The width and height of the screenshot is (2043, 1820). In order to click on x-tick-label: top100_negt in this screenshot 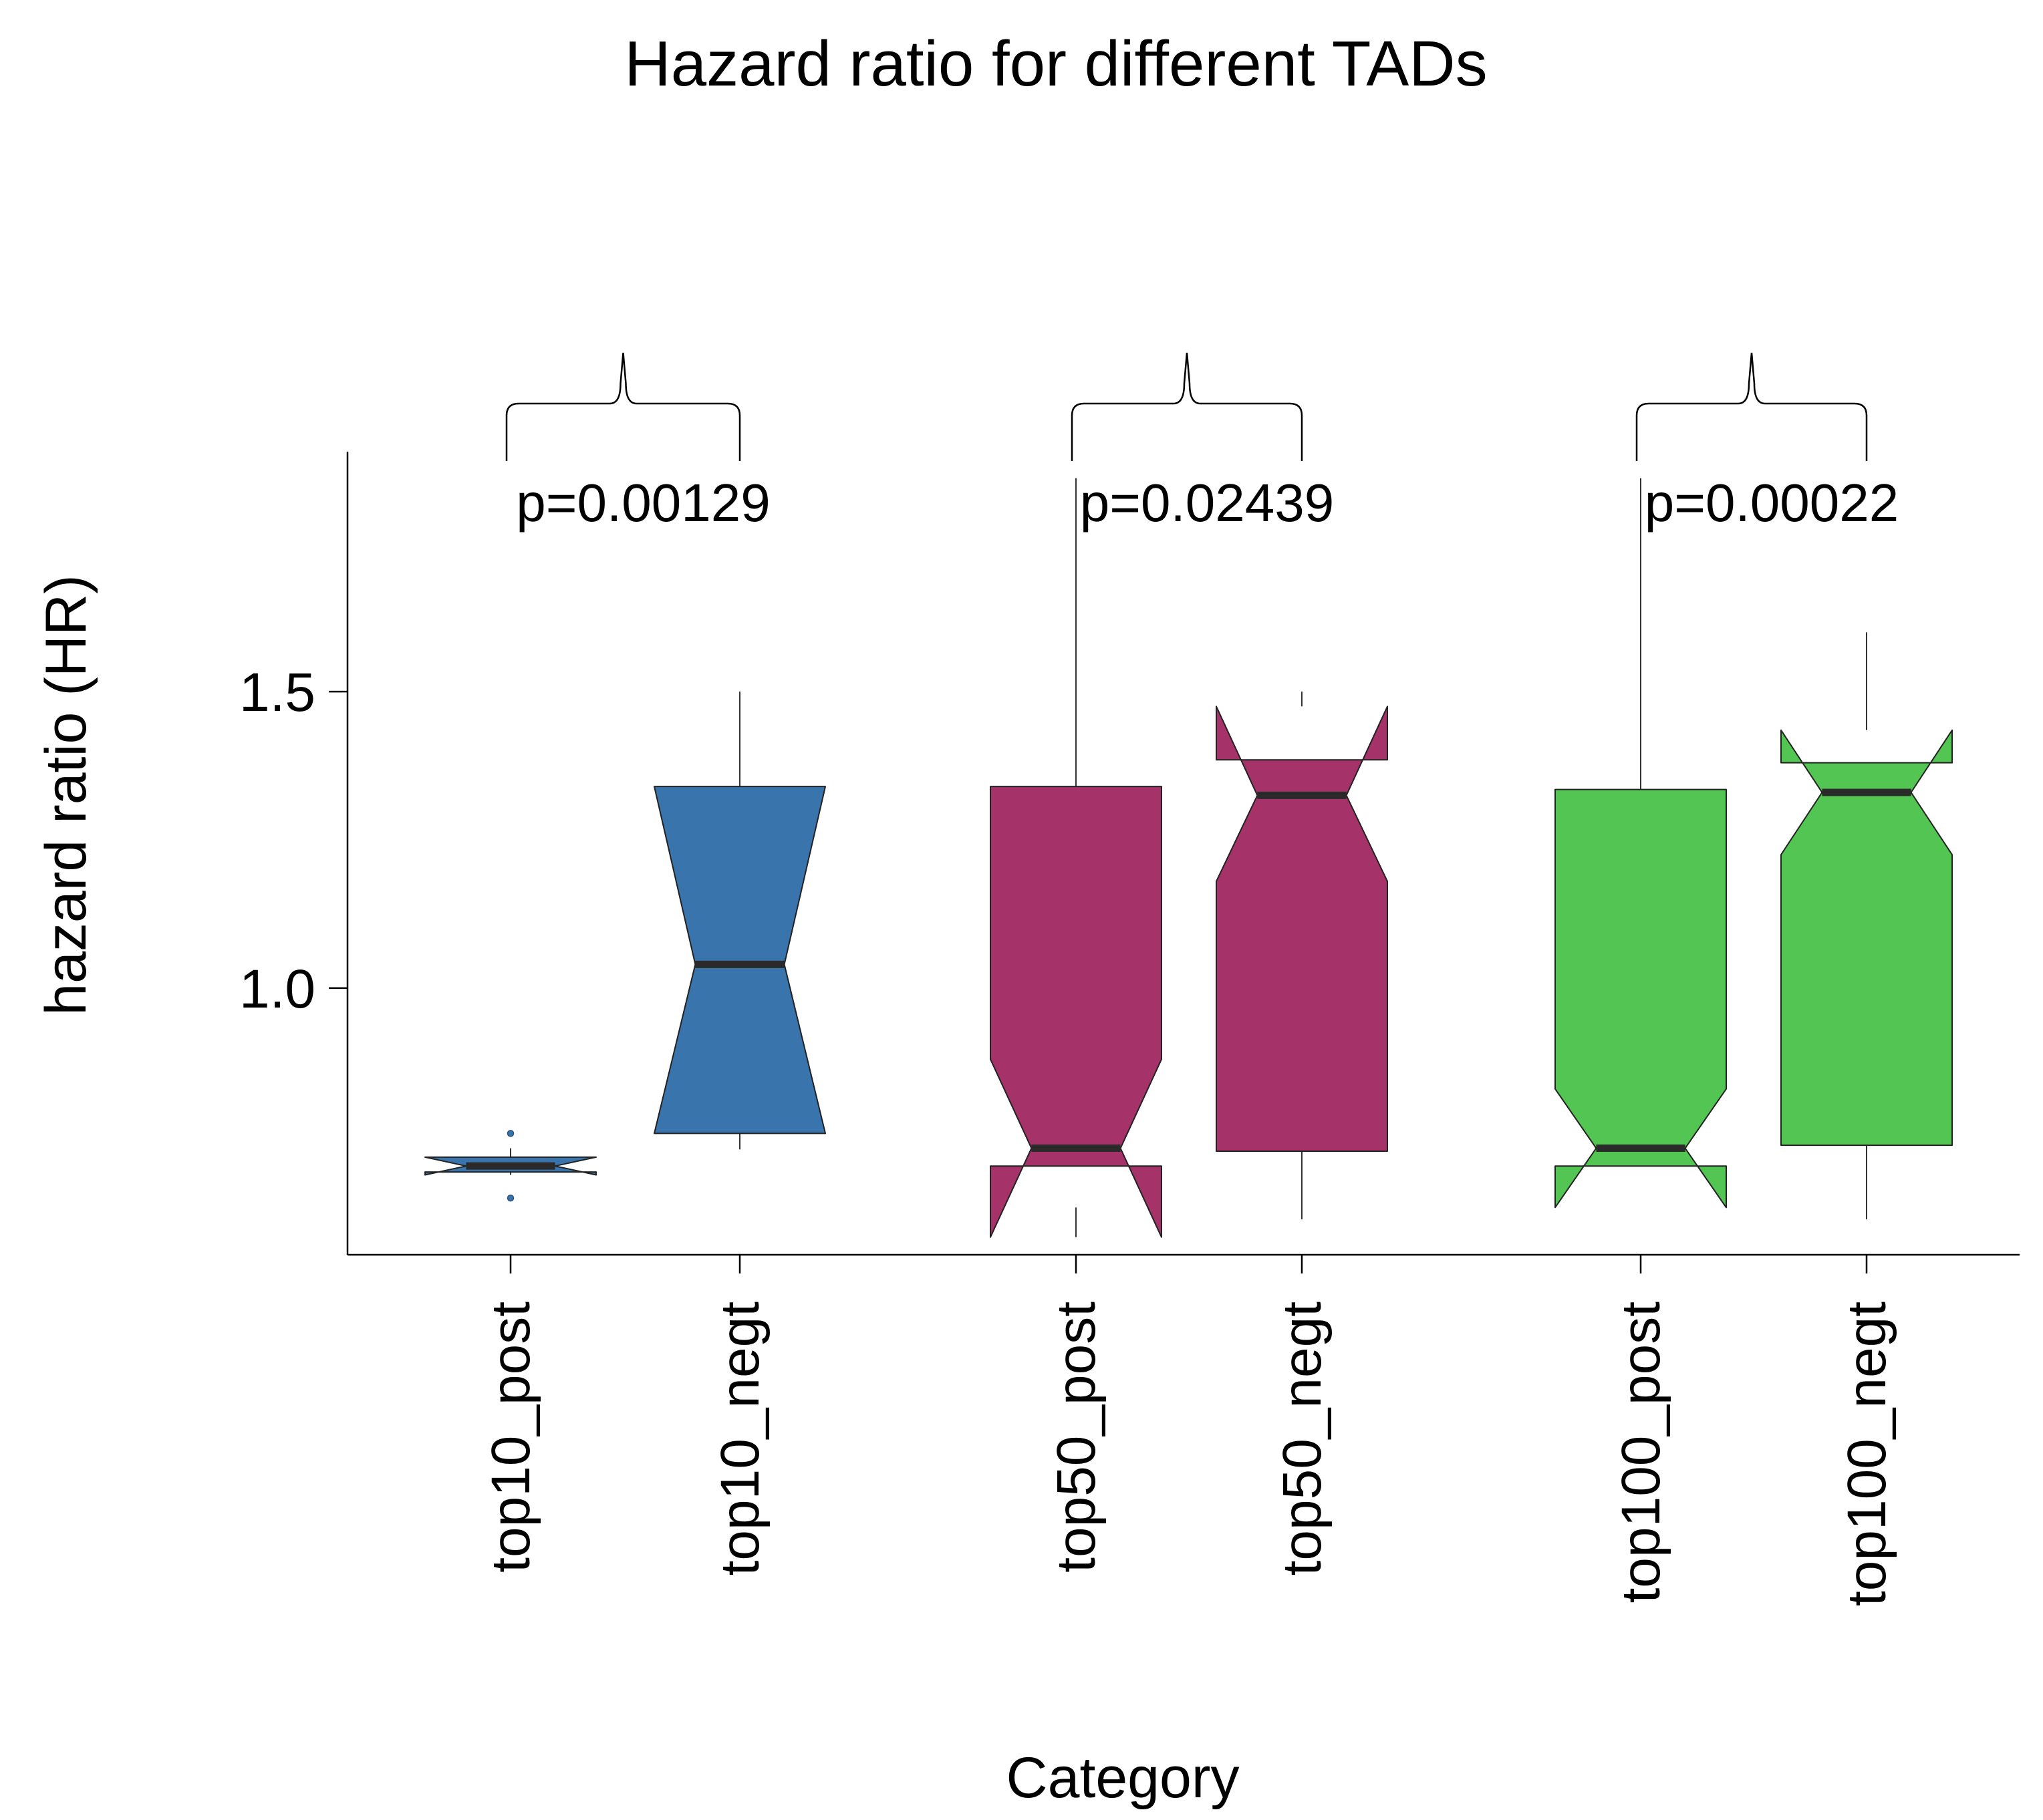, I will do `click(1867, 1454)`.